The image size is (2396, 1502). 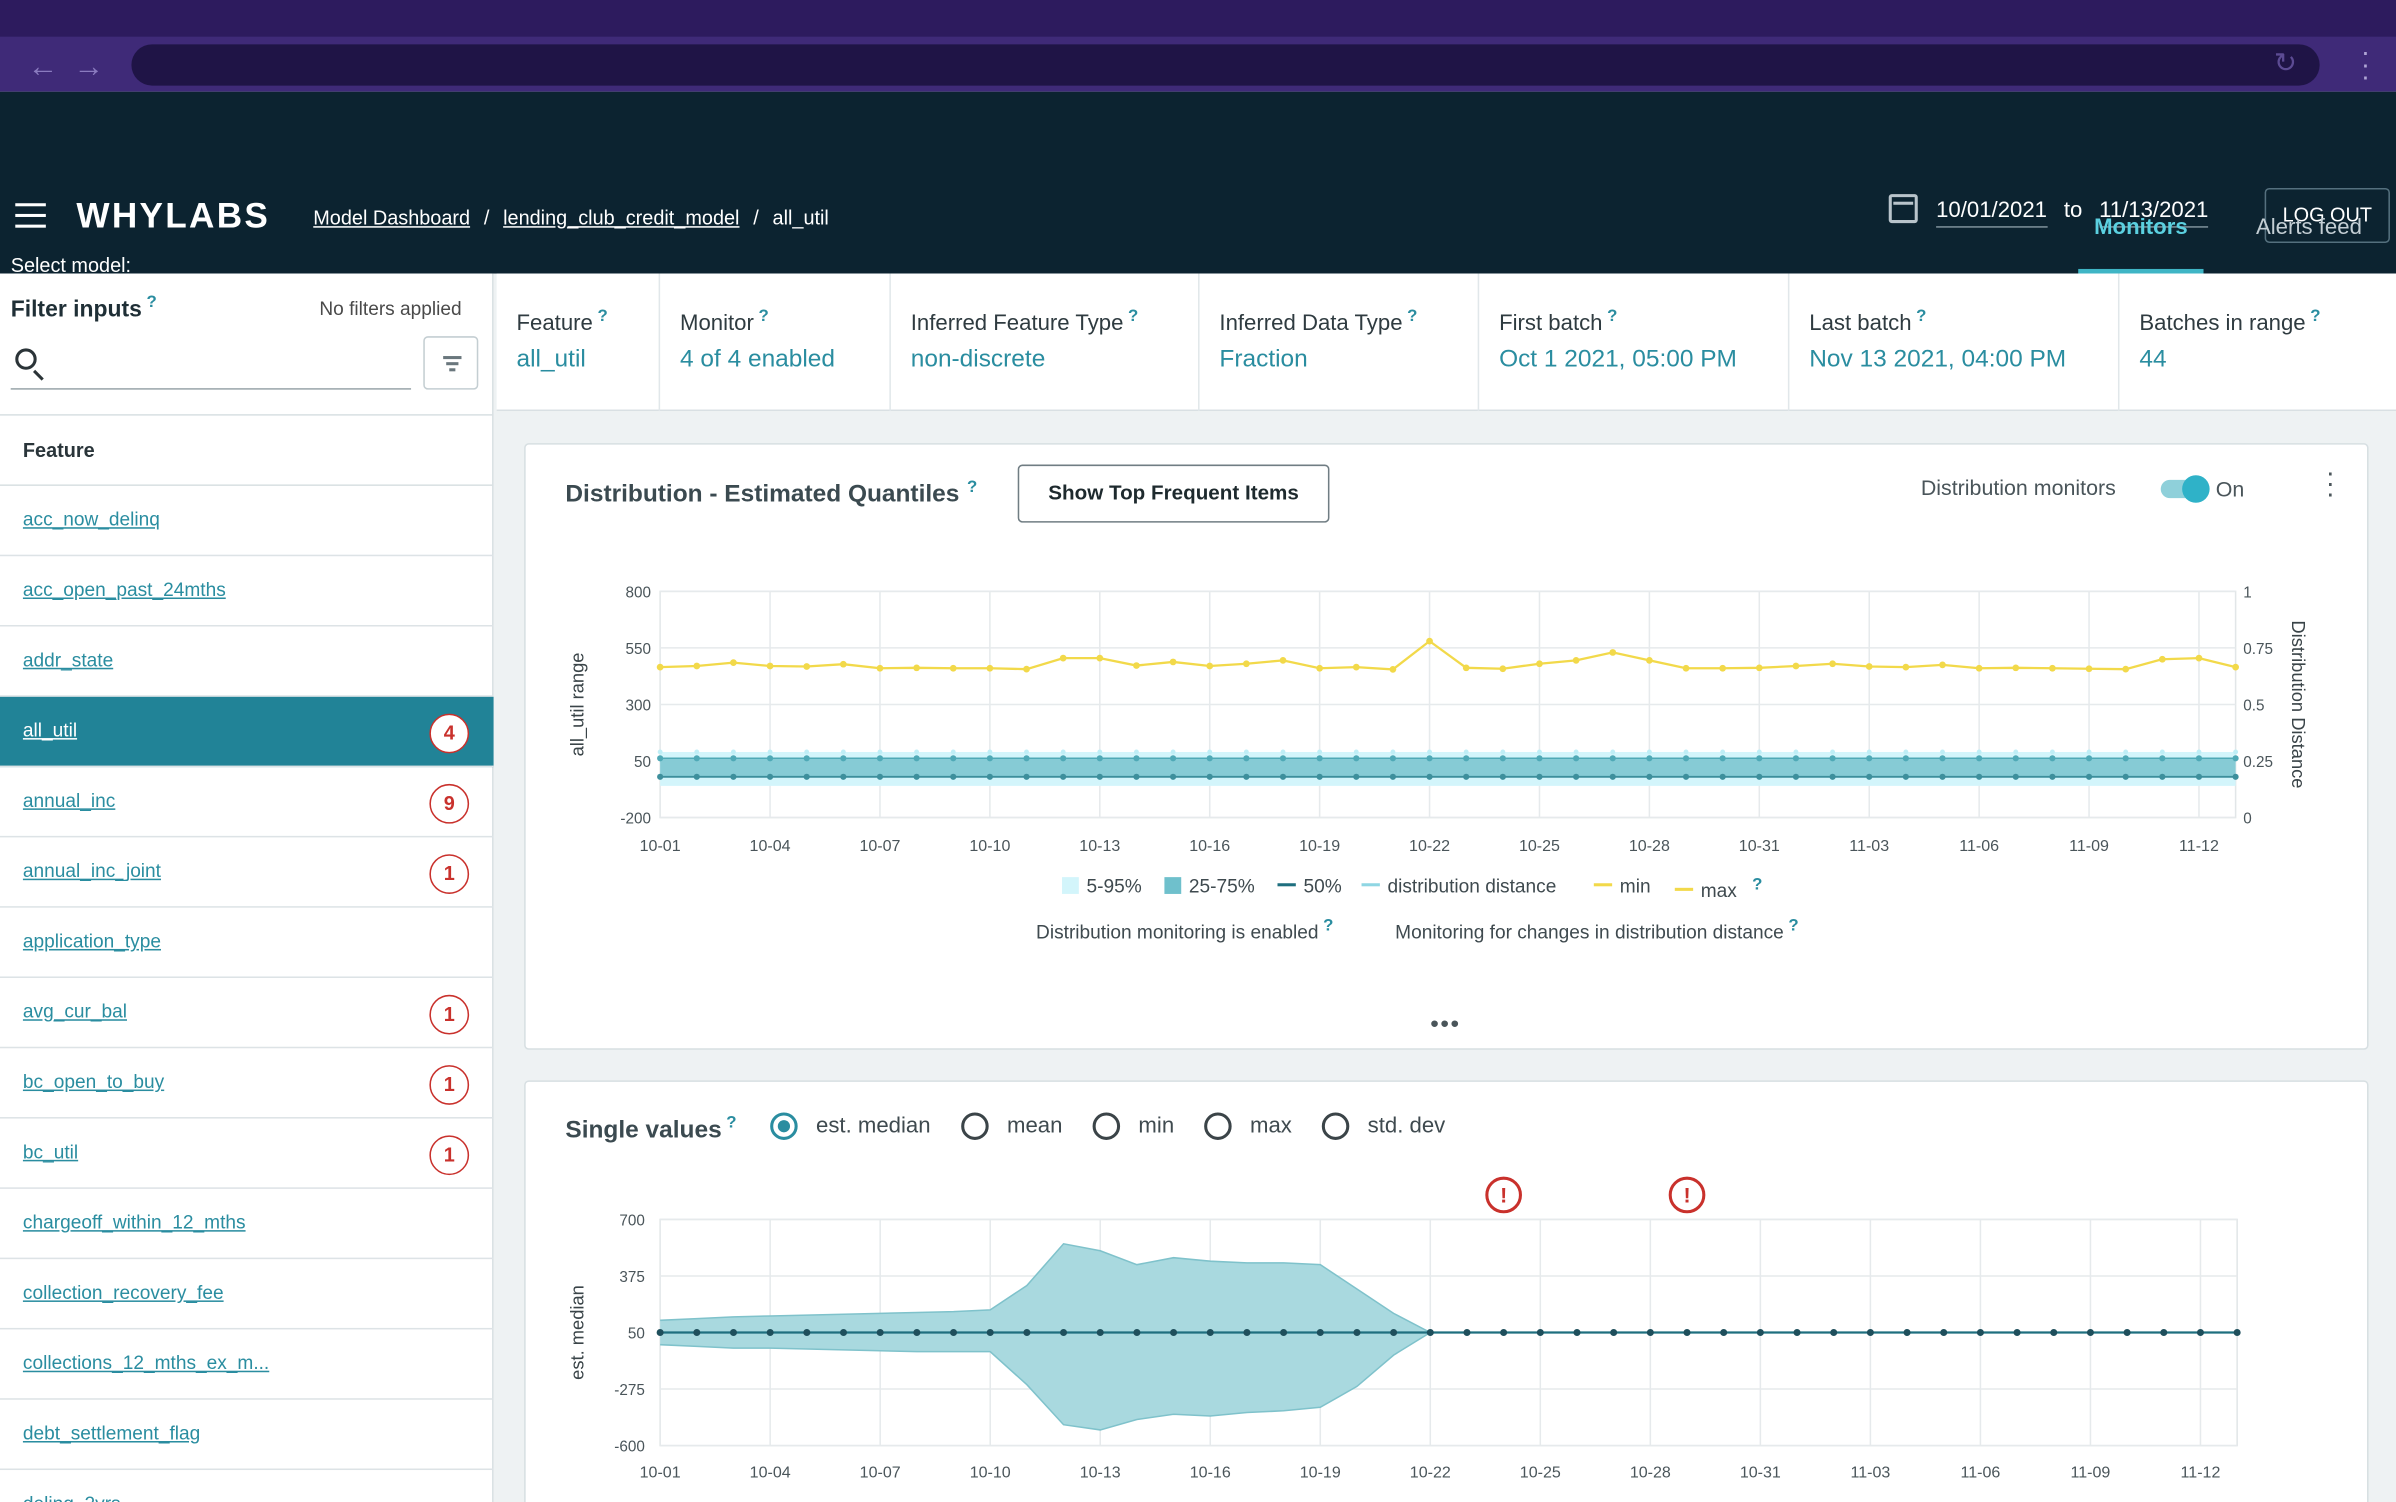 What do you see at coordinates (211, 364) in the screenshot?
I see `feature-search-input` at bounding box center [211, 364].